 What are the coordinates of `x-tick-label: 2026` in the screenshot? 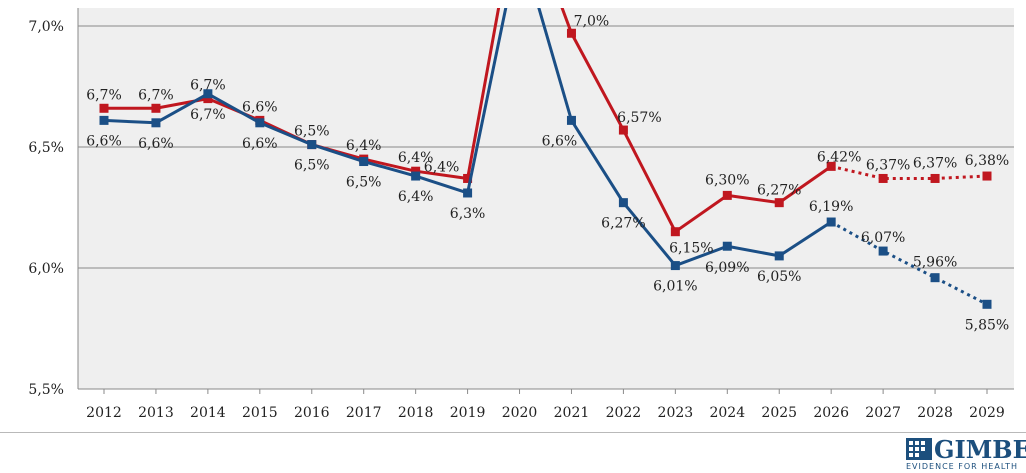 It's located at (831, 413).